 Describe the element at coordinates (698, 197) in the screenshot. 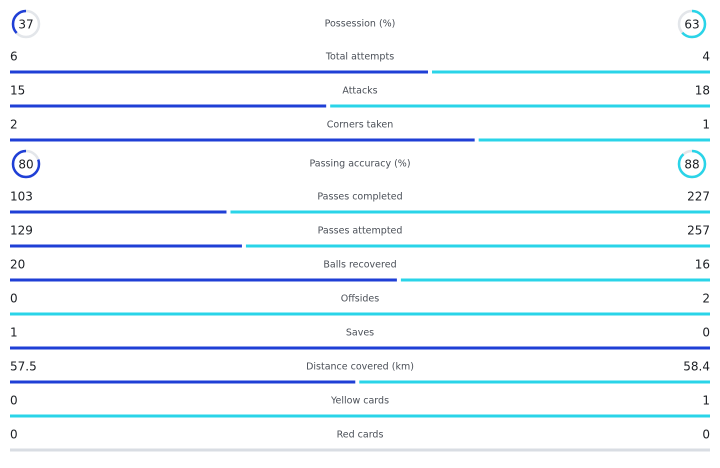

I see `away-value: 227` at that location.